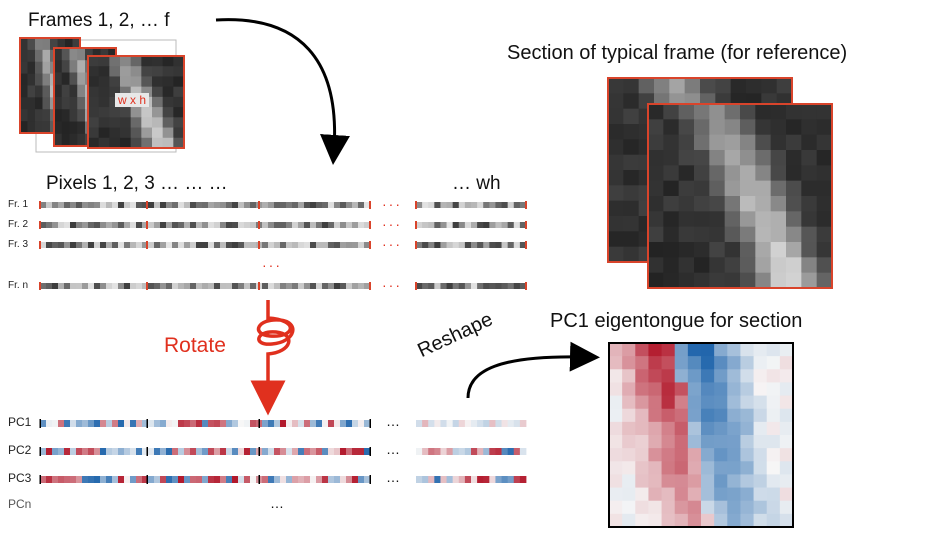  What do you see at coordinates (392, 285) in the screenshot?
I see `ellipsis-red: ···` at bounding box center [392, 285].